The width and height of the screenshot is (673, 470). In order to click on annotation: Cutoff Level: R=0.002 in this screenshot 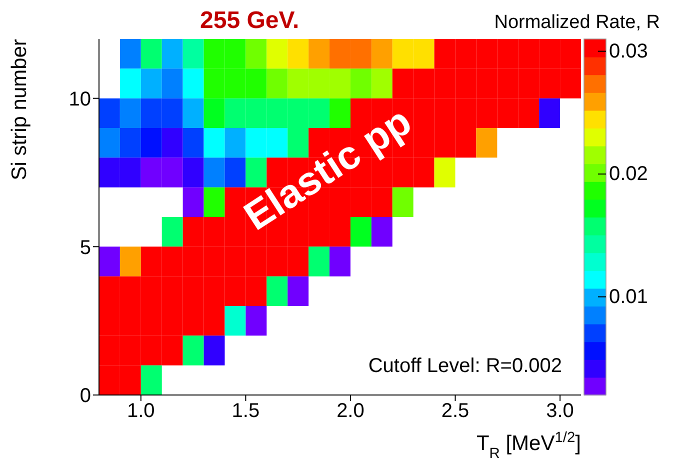, I will do `click(465, 366)`.